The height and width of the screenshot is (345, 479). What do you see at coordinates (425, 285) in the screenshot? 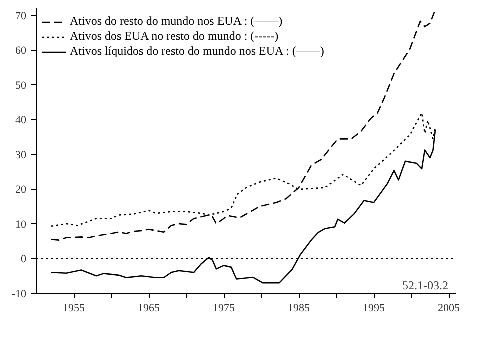
I see `annotation: 52.1-03.2` at bounding box center [425, 285].